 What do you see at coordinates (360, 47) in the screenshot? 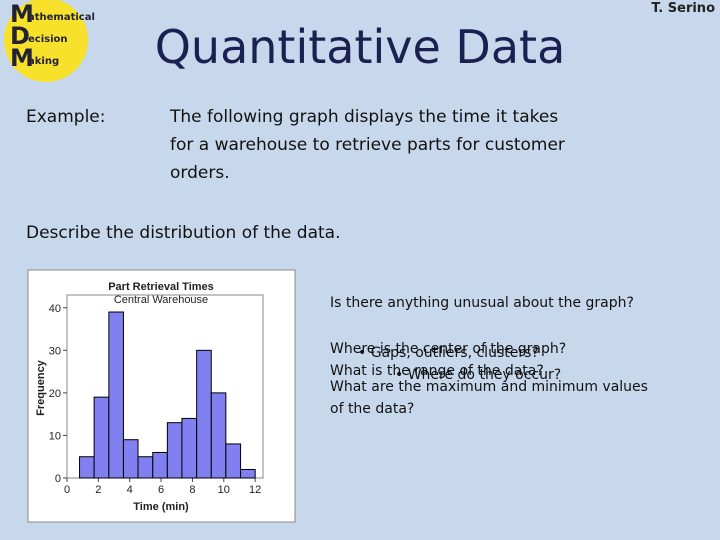
I see `title: Quantitative Data` at bounding box center [360, 47].